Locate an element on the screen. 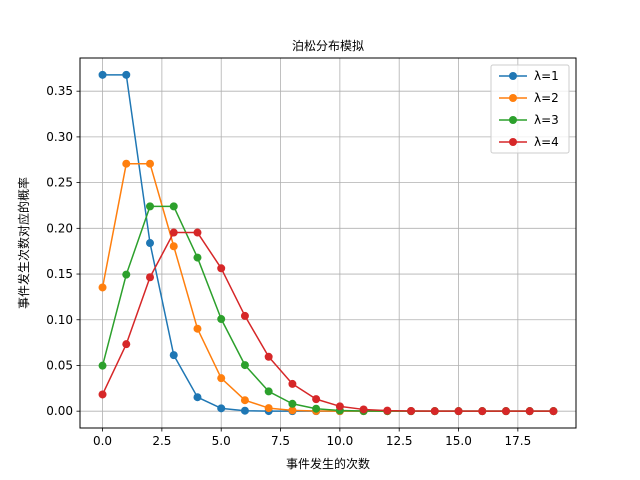 The image size is (640, 480). legend-label: λ=4 is located at coordinates (546, 142).